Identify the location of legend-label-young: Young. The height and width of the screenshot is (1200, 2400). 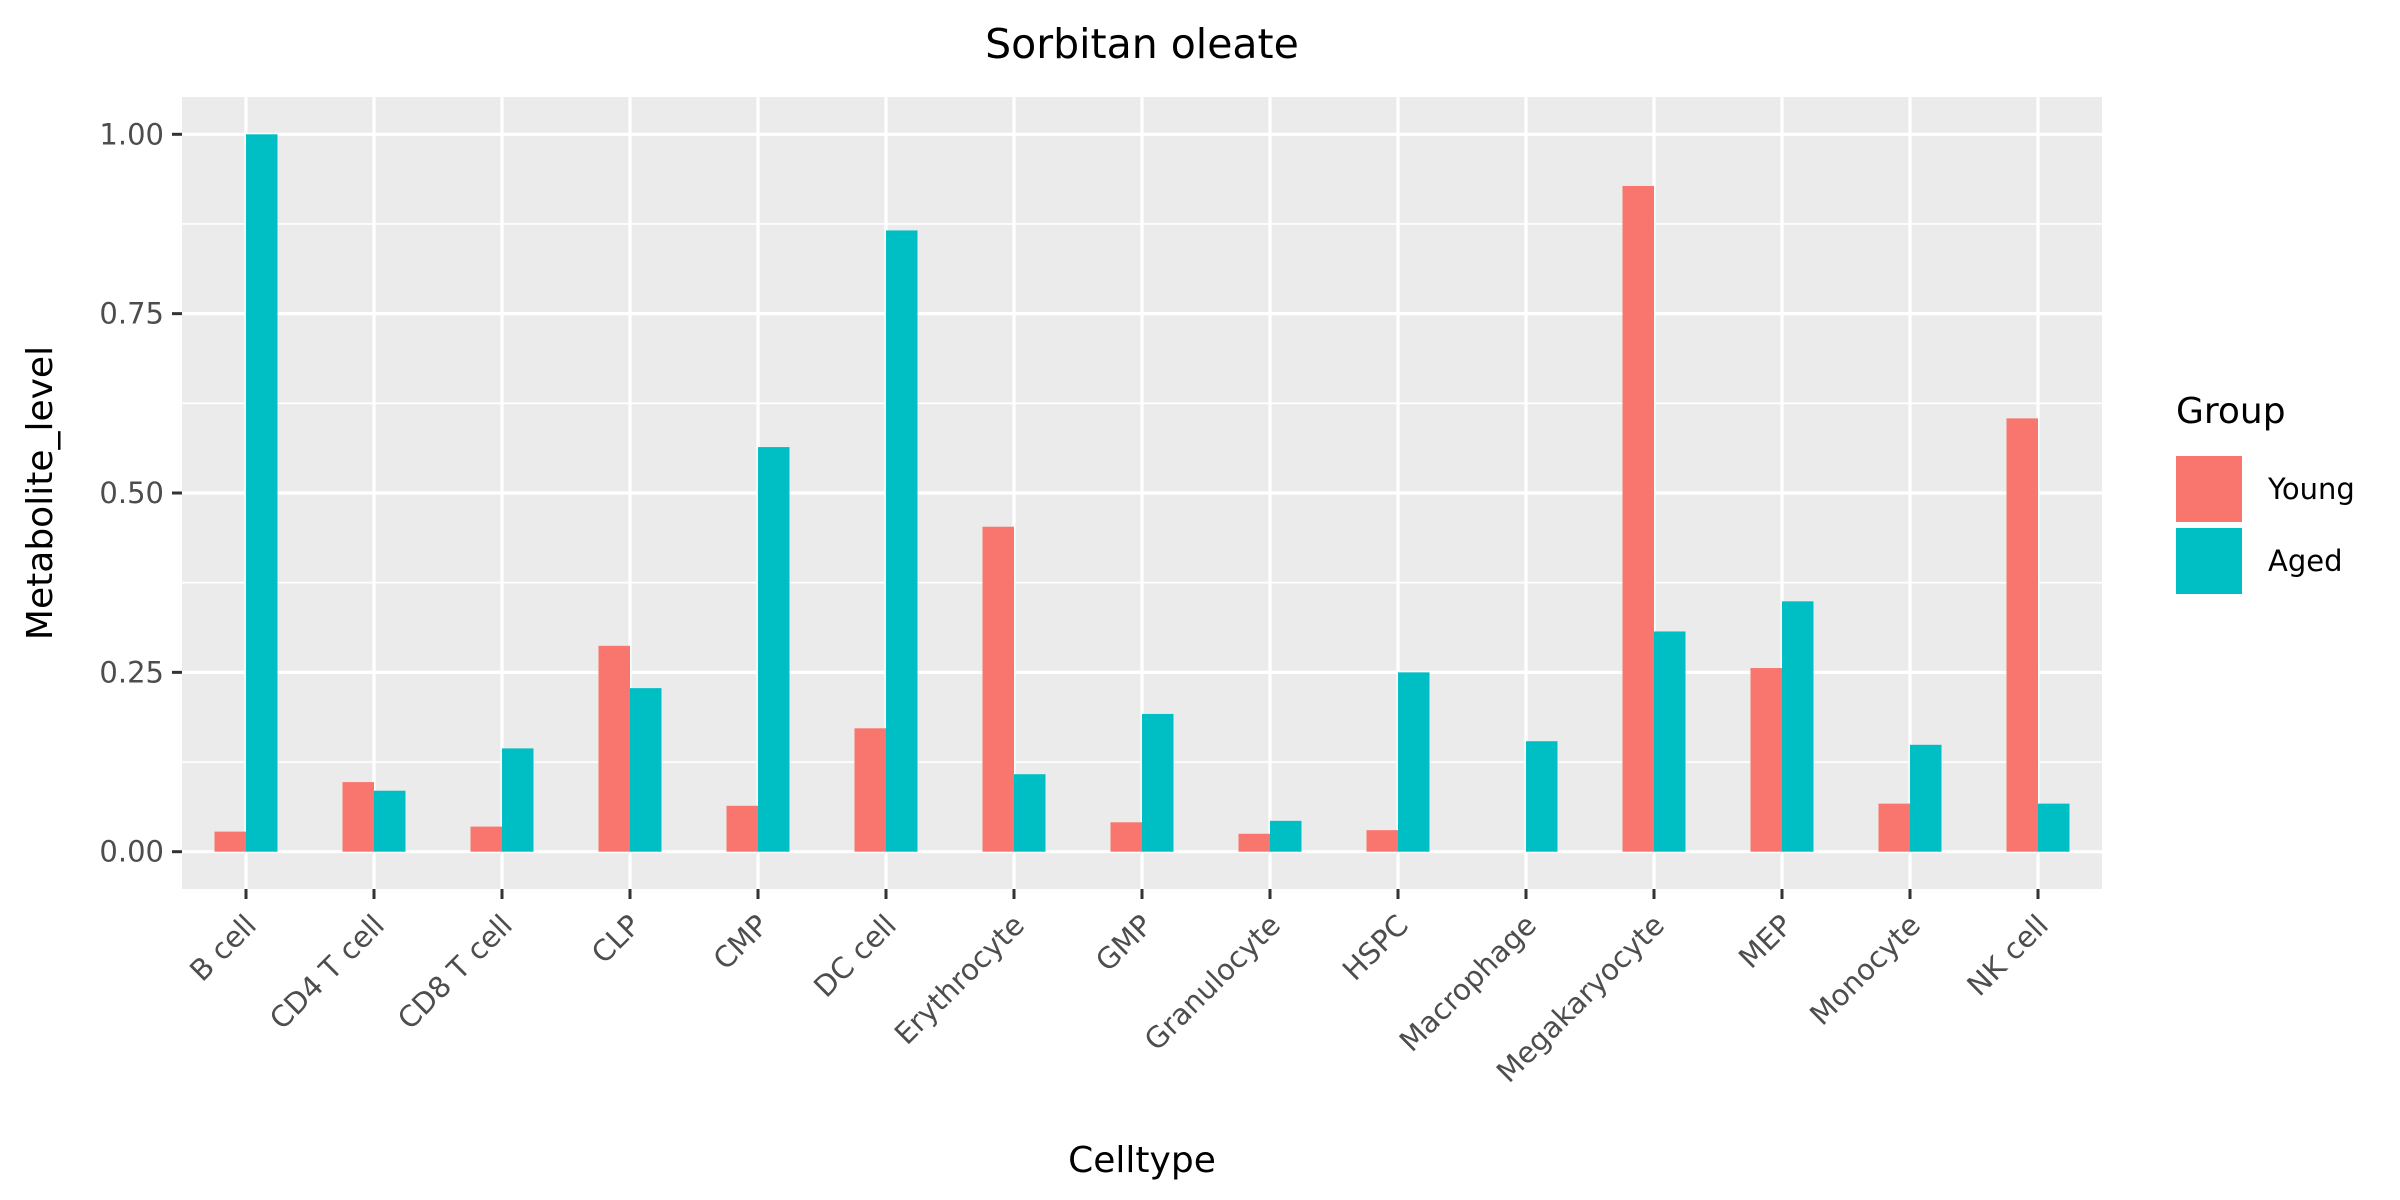
(2311, 489).